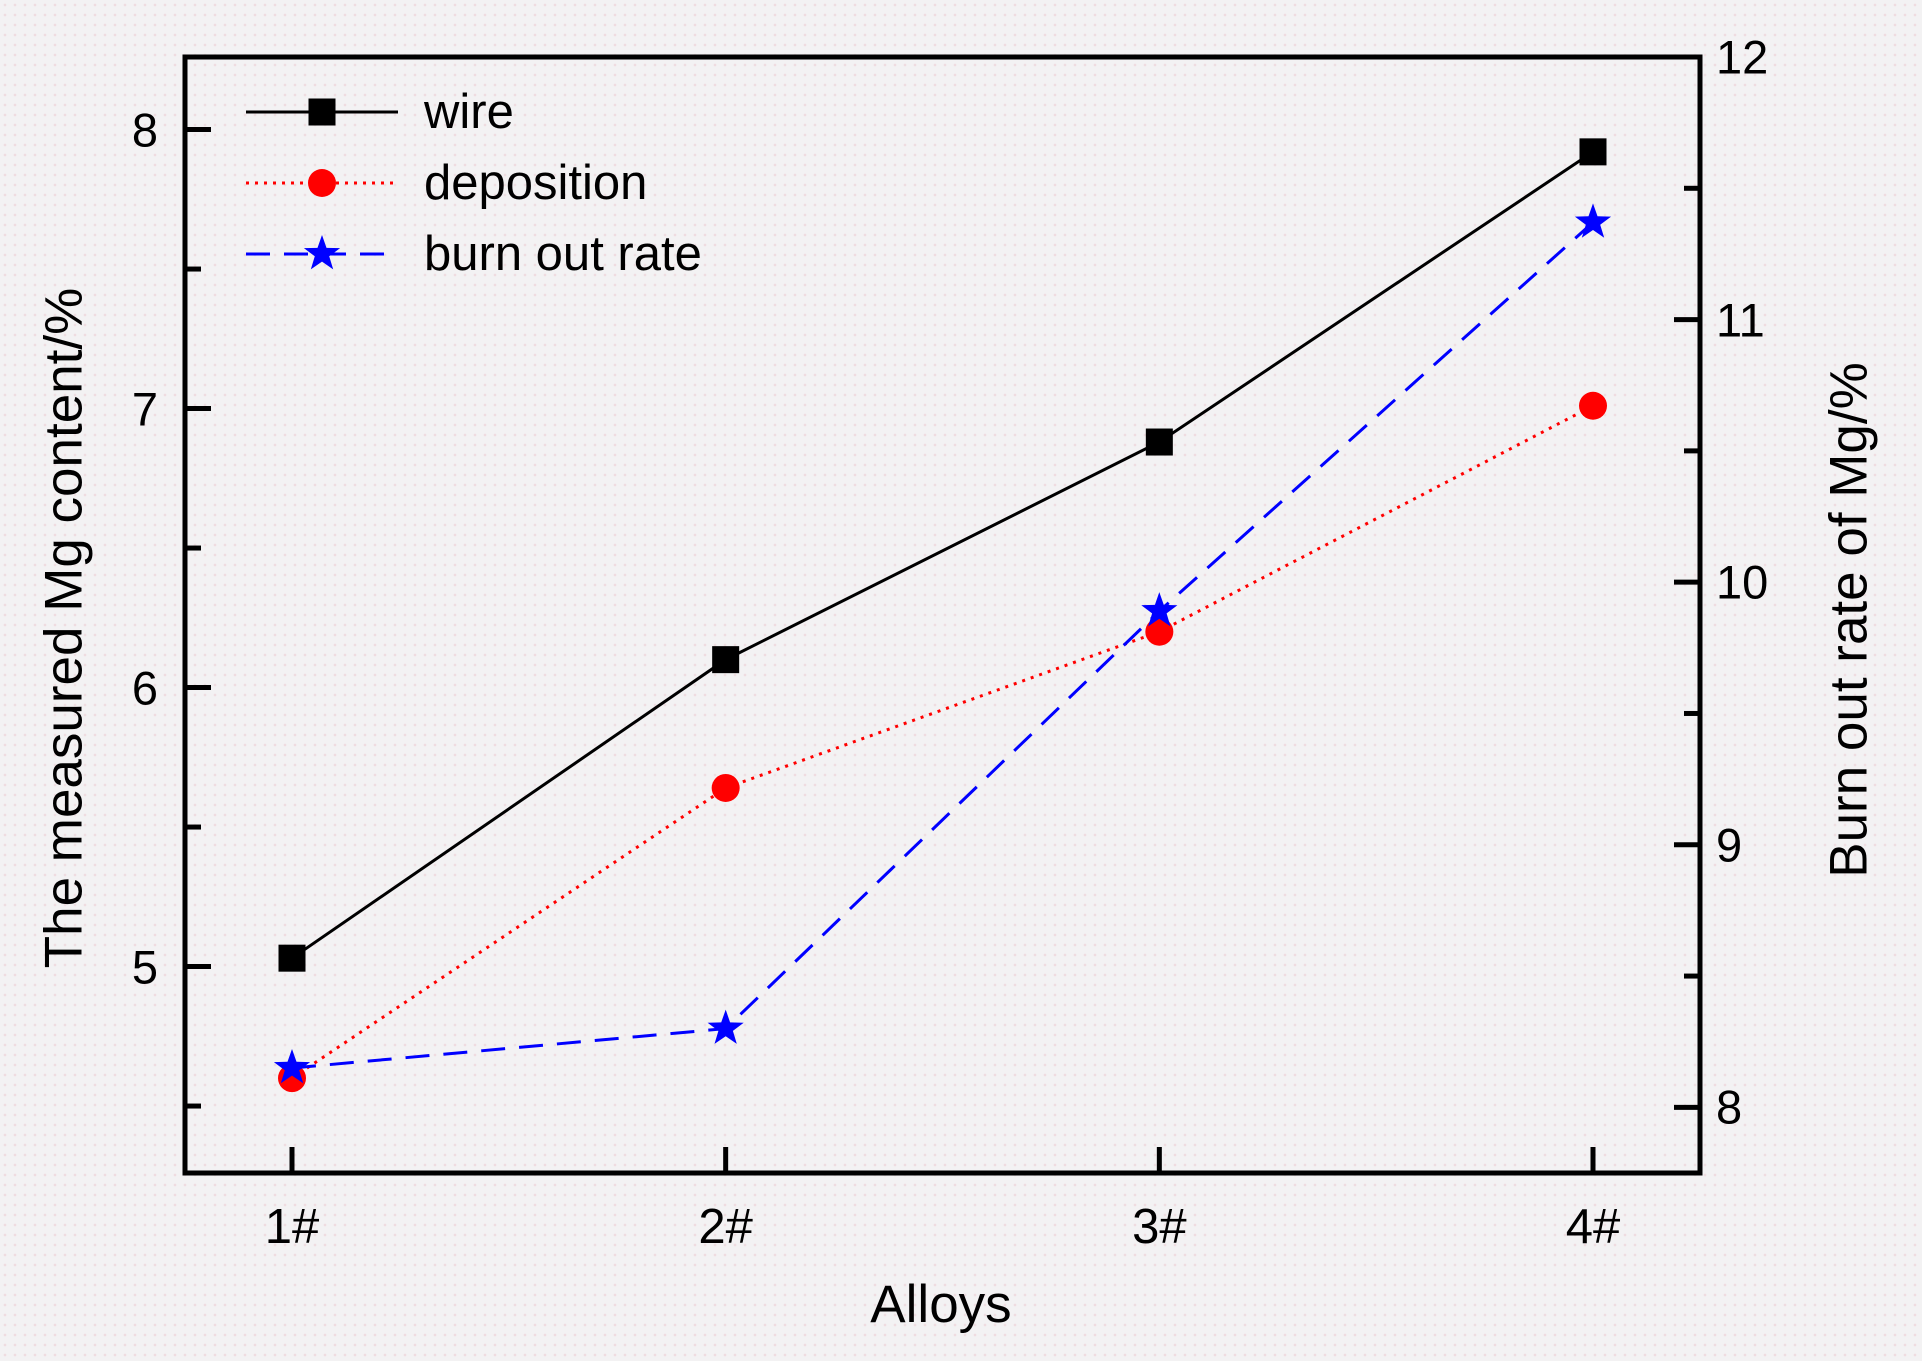  I want to click on legend-label: deposition, so click(536, 182).